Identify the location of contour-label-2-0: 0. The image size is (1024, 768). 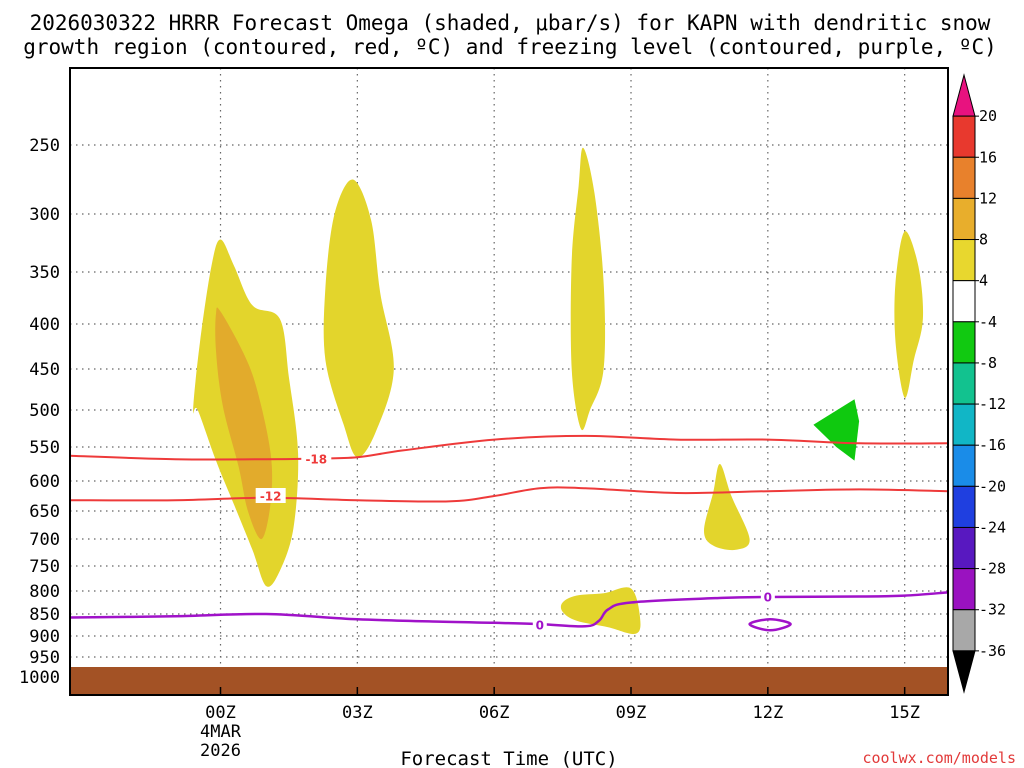
(540, 626).